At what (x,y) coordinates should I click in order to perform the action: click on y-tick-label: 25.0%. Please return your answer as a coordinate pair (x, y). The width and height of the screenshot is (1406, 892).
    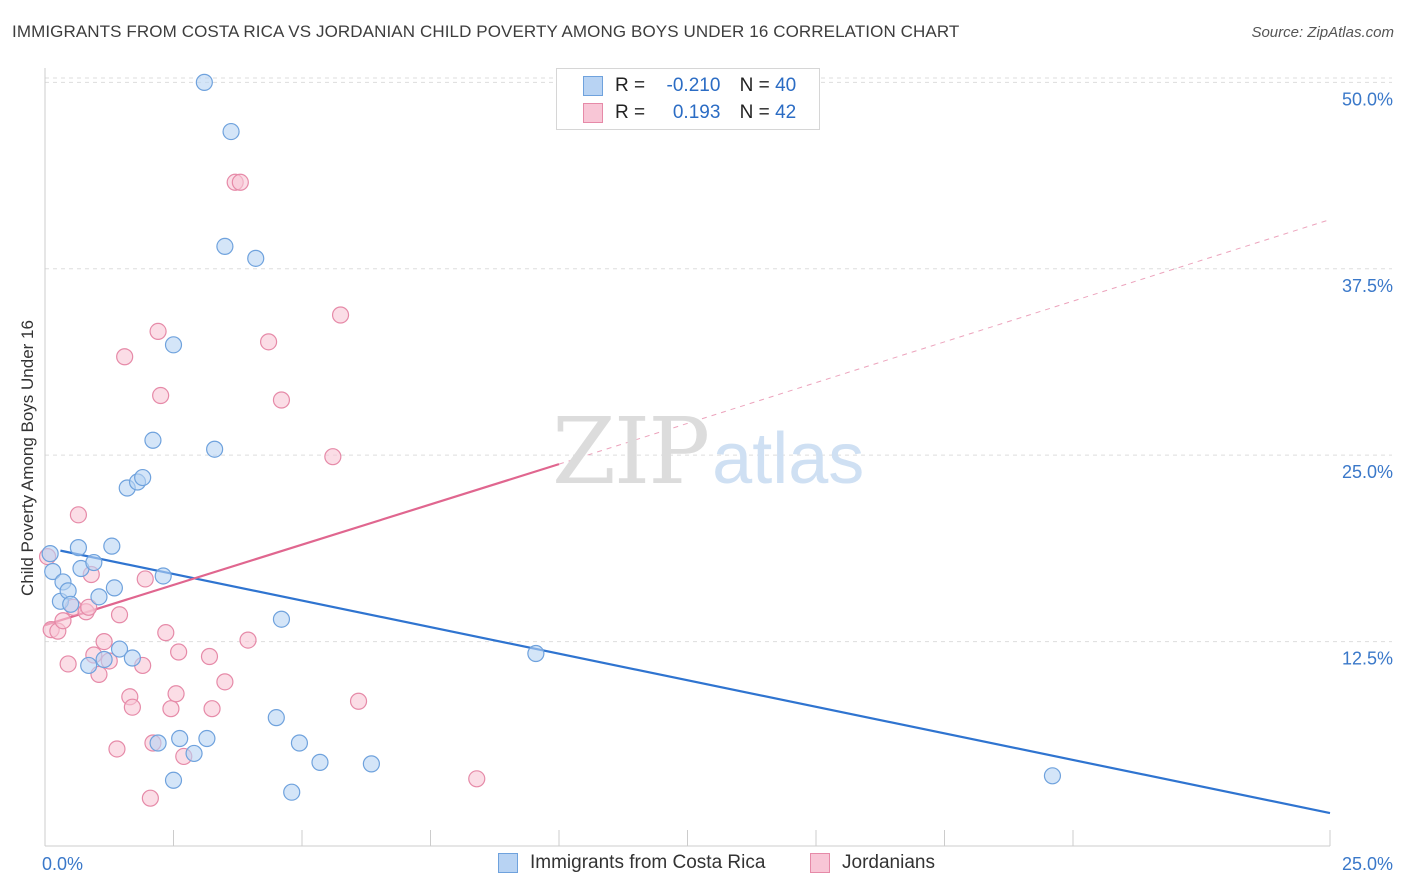
    Looking at the image, I should click on (1367, 472).